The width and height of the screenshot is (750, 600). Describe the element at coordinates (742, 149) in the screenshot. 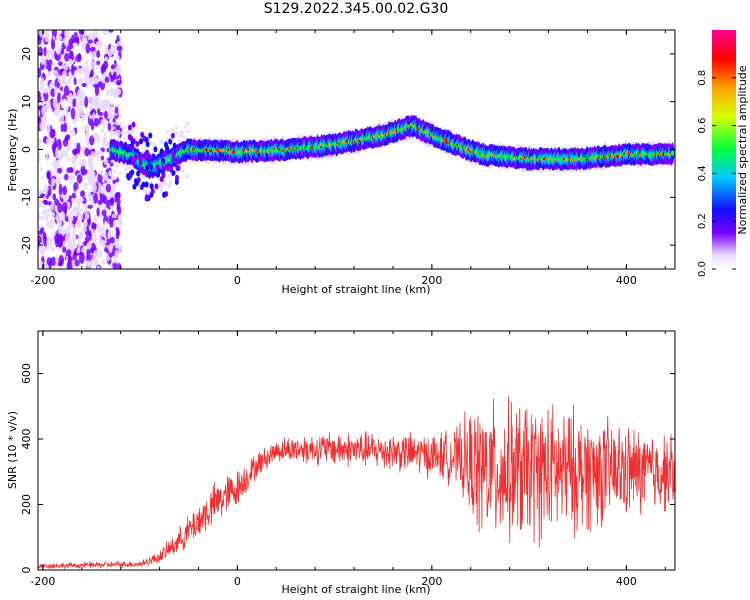

I see `colorbar-label: Normalized spectral amplitude` at that location.